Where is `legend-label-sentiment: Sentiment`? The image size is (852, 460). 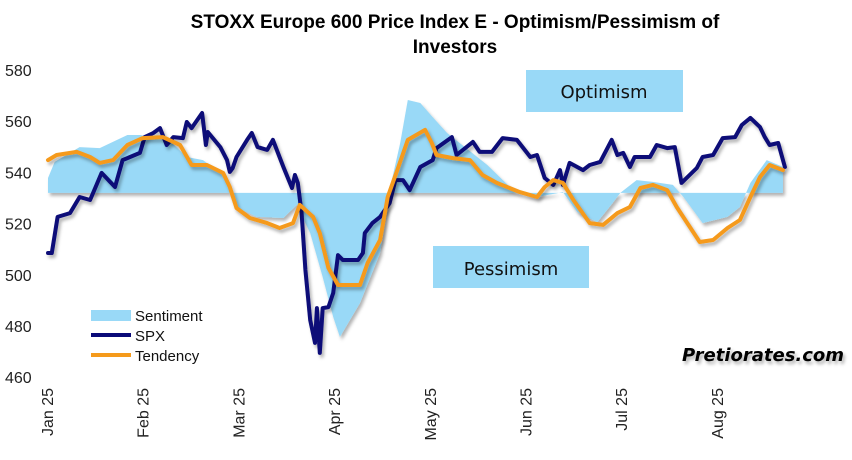
legend-label-sentiment: Sentiment is located at coordinates (169, 316).